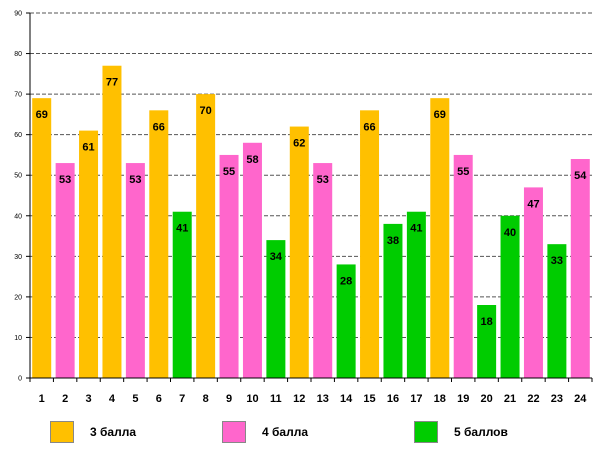 Image resolution: width=600 pixels, height=454 pixels. I want to click on data-label: 40, so click(510, 233).